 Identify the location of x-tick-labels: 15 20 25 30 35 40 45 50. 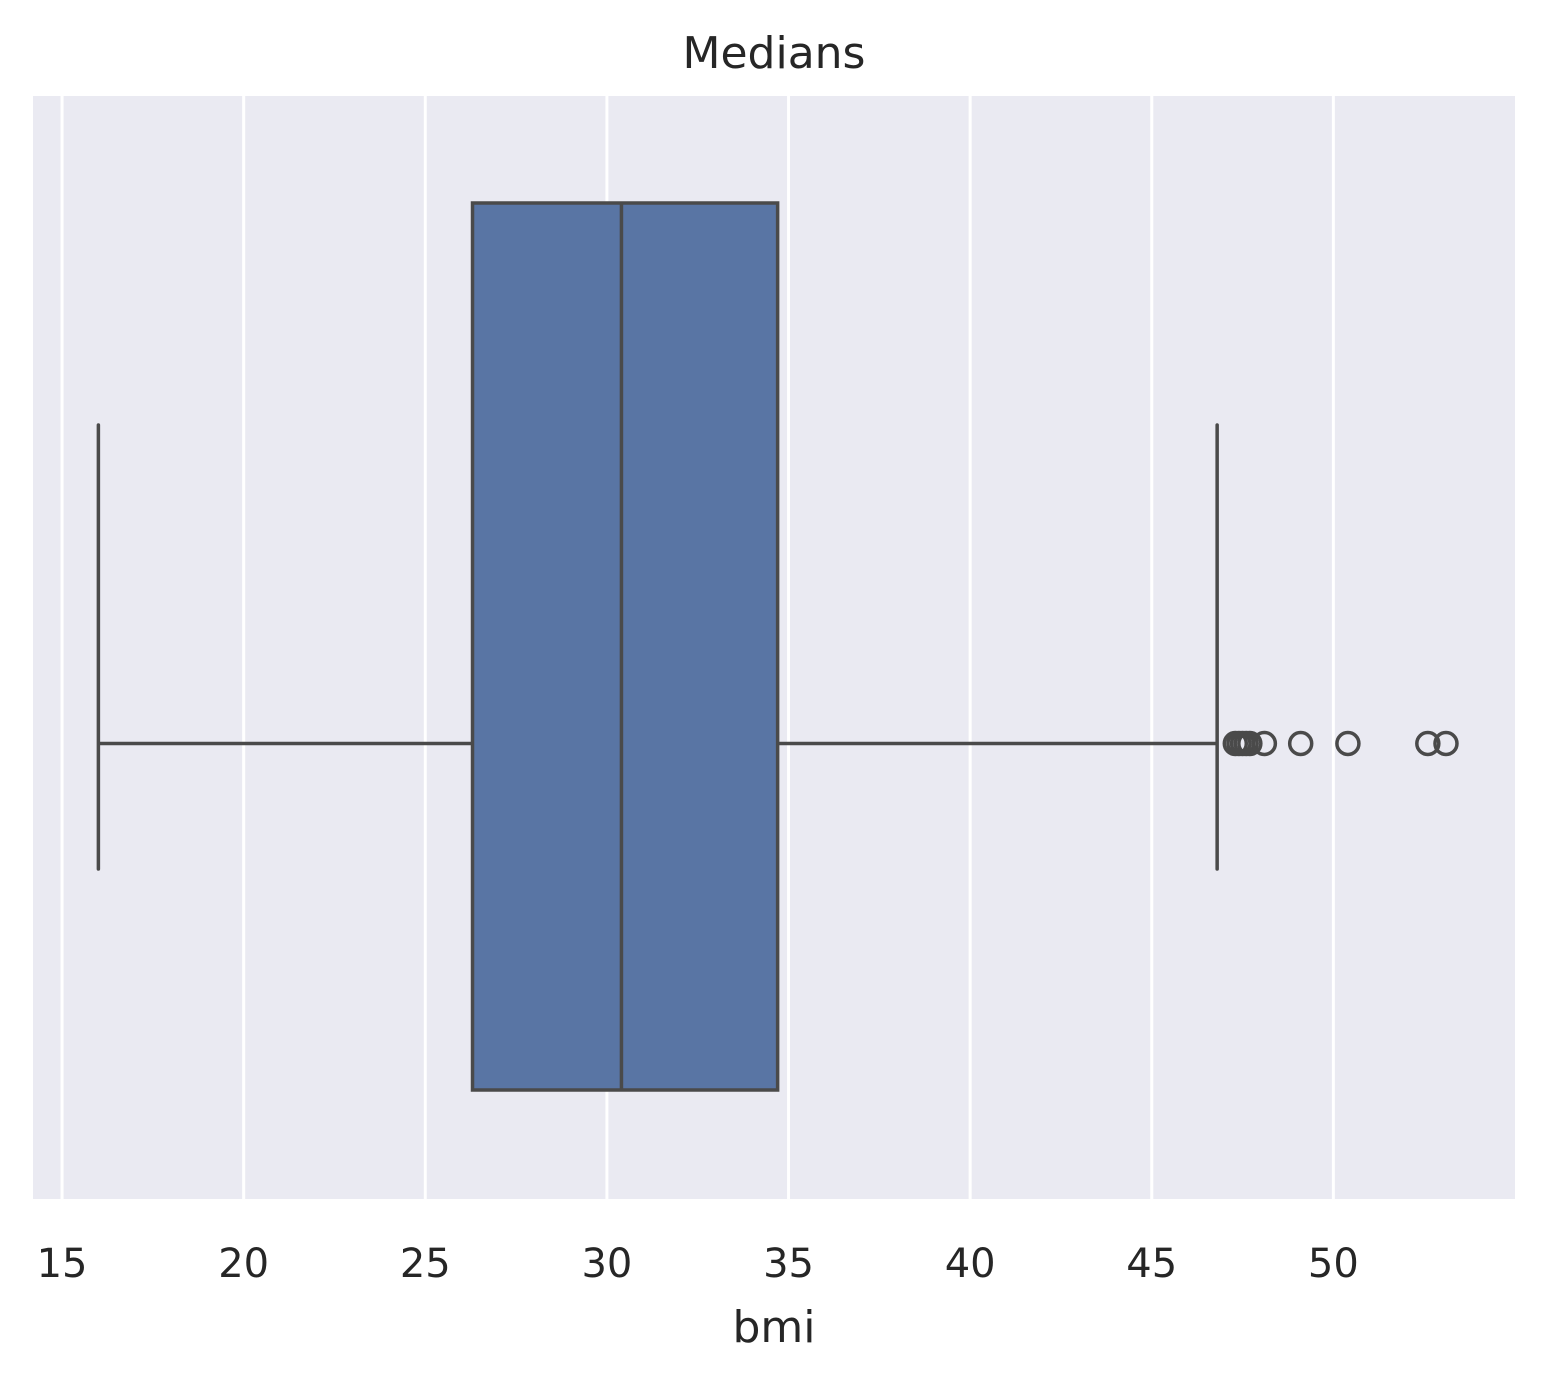
(698, 1264).